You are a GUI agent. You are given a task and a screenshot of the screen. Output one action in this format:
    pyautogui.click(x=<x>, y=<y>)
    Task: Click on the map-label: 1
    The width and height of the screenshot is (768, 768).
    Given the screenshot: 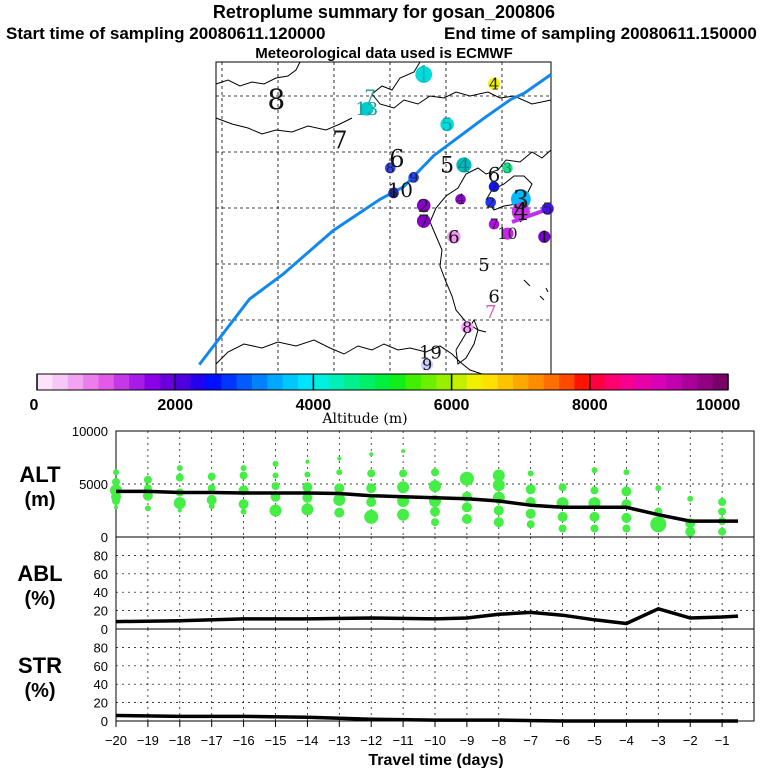 What is the action you would take?
    pyautogui.click(x=544, y=236)
    